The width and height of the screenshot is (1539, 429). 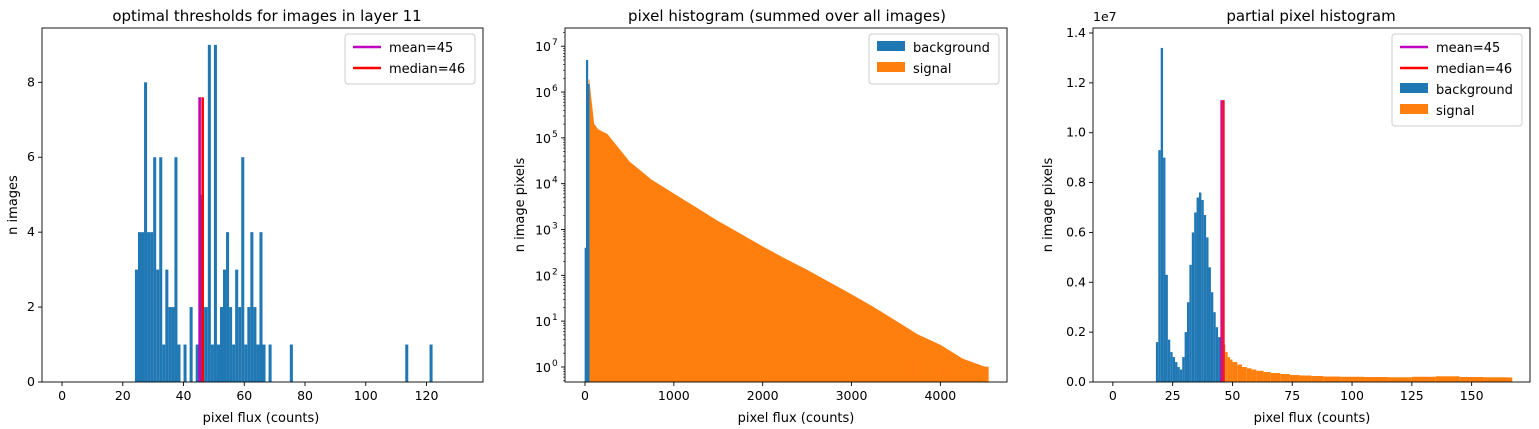 I want to click on legend-label: mean=45, so click(x=421, y=48).